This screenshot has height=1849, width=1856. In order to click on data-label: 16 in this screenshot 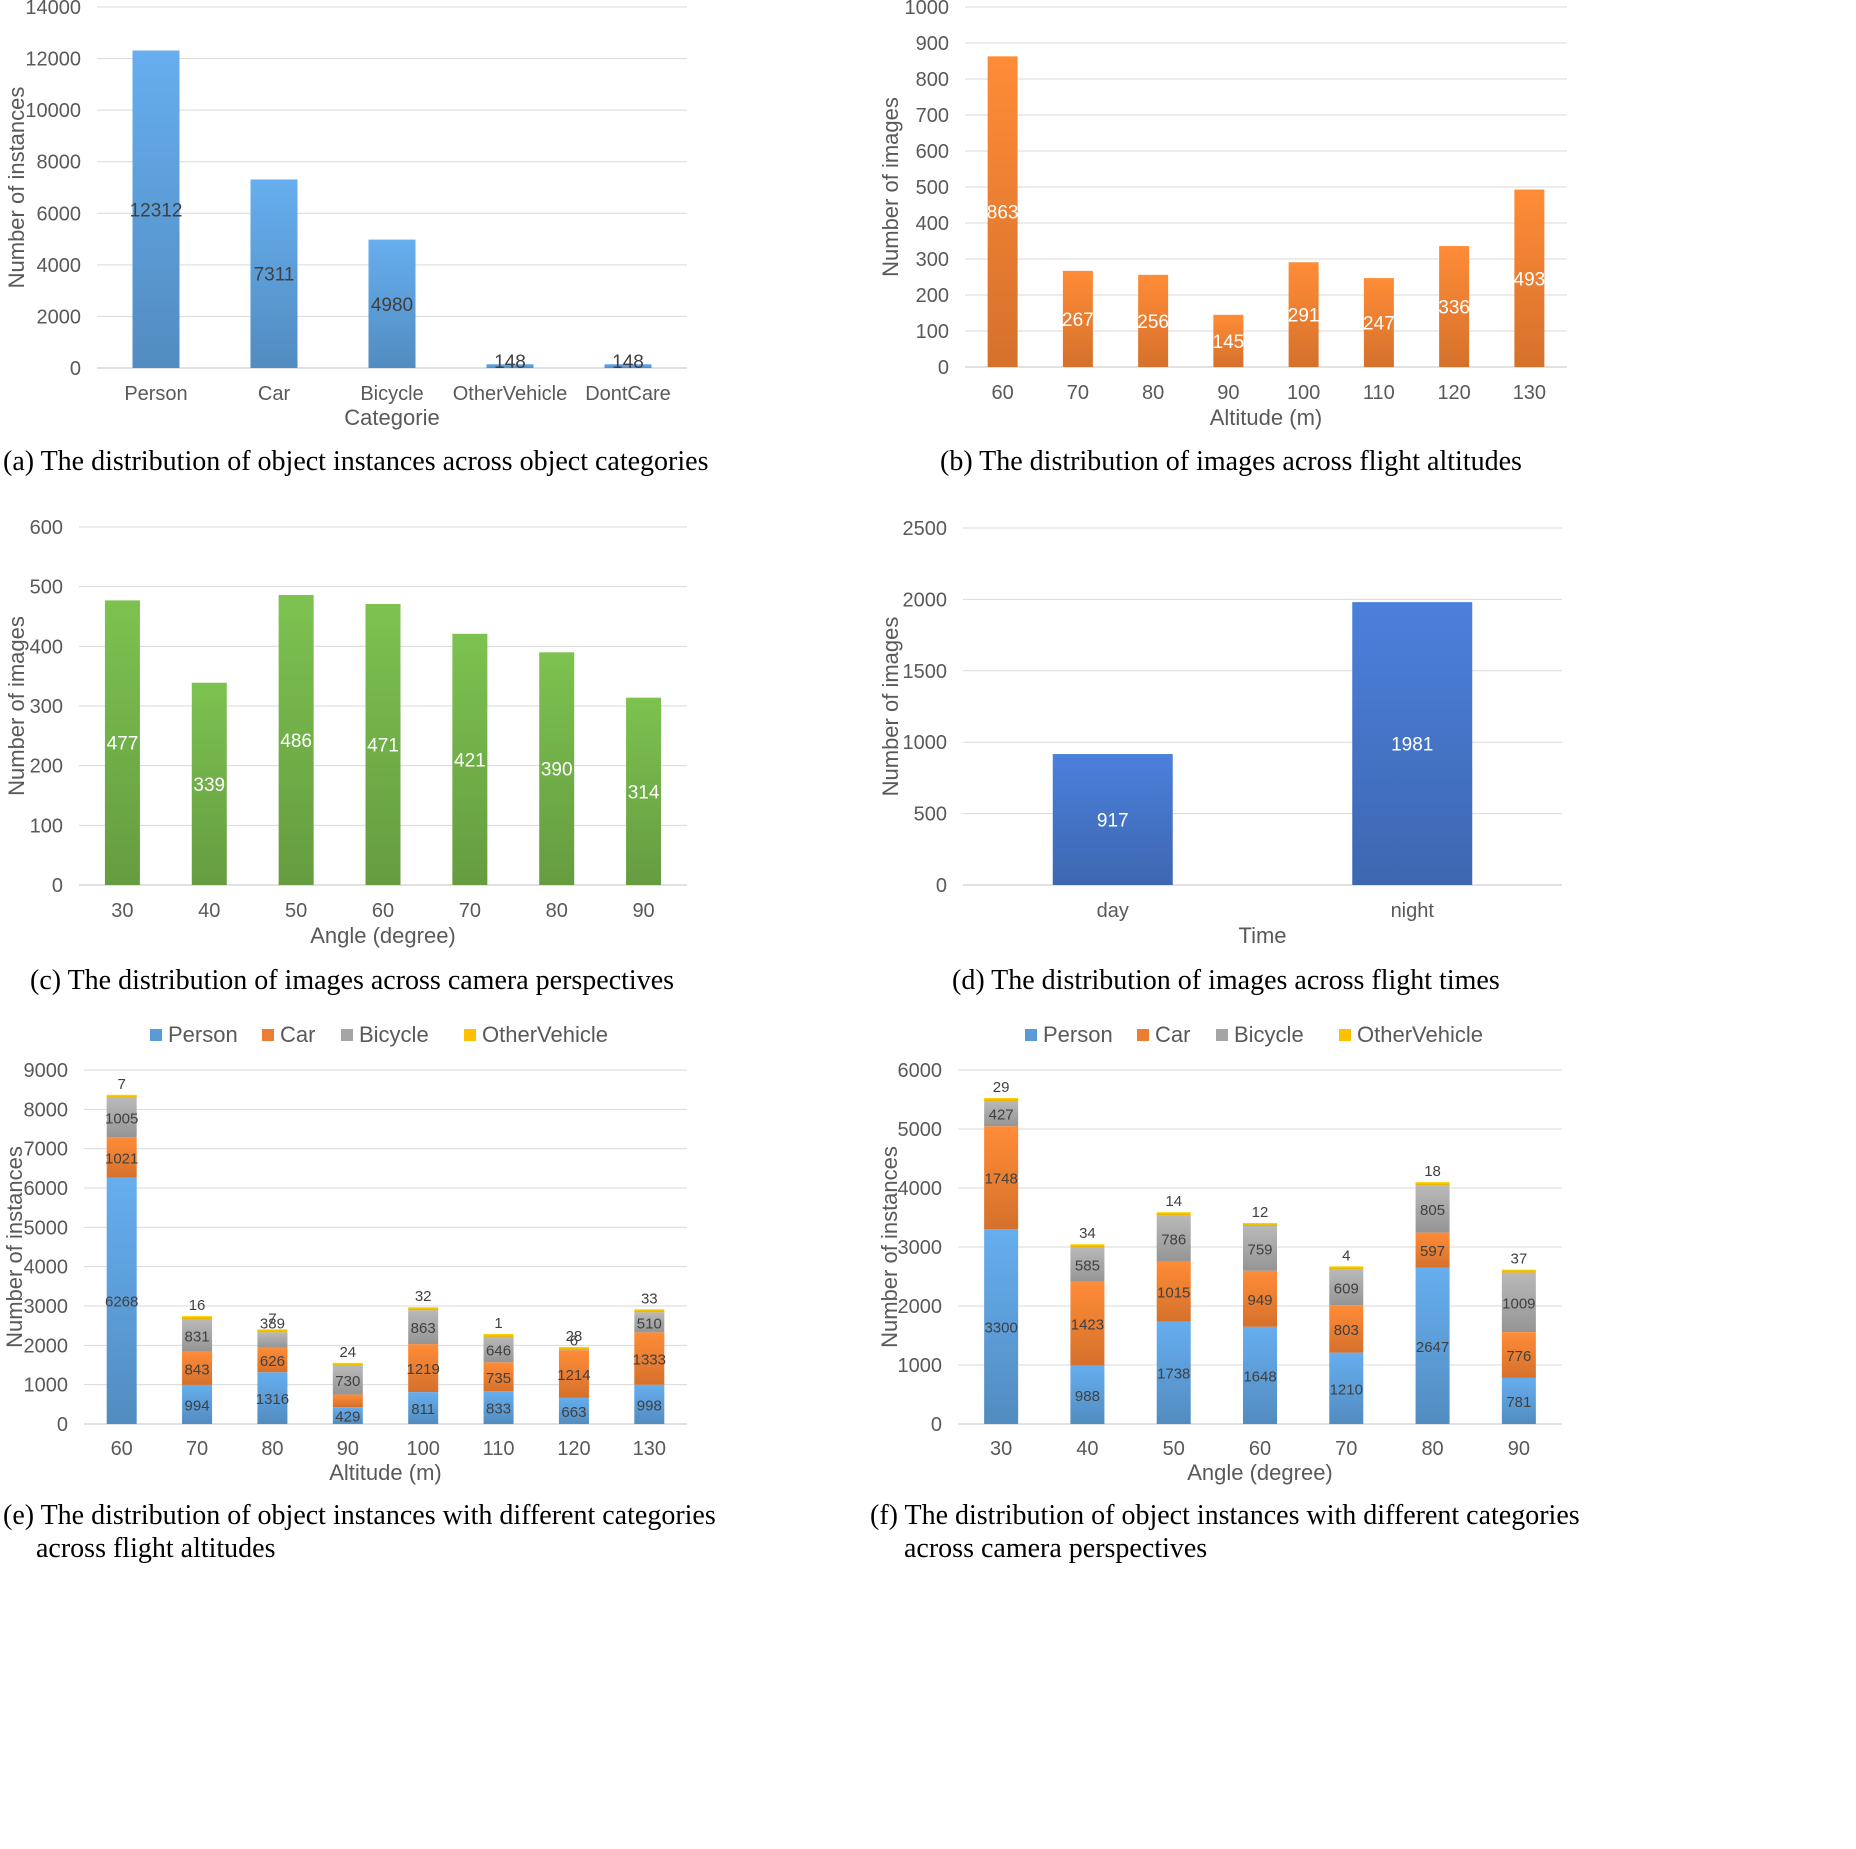, I will do `click(197, 1305)`.